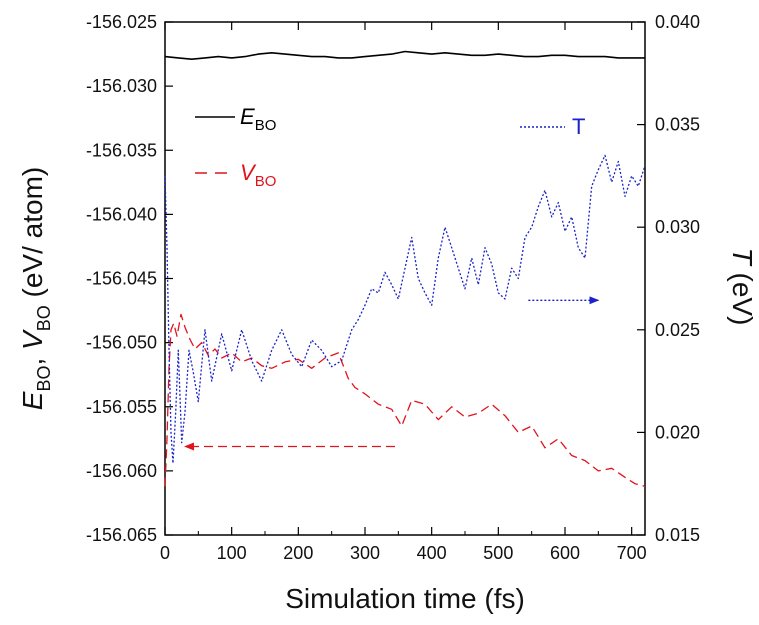  Describe the element at coordinates (392, 373) in the screenshot. I see `annotations` at that location.